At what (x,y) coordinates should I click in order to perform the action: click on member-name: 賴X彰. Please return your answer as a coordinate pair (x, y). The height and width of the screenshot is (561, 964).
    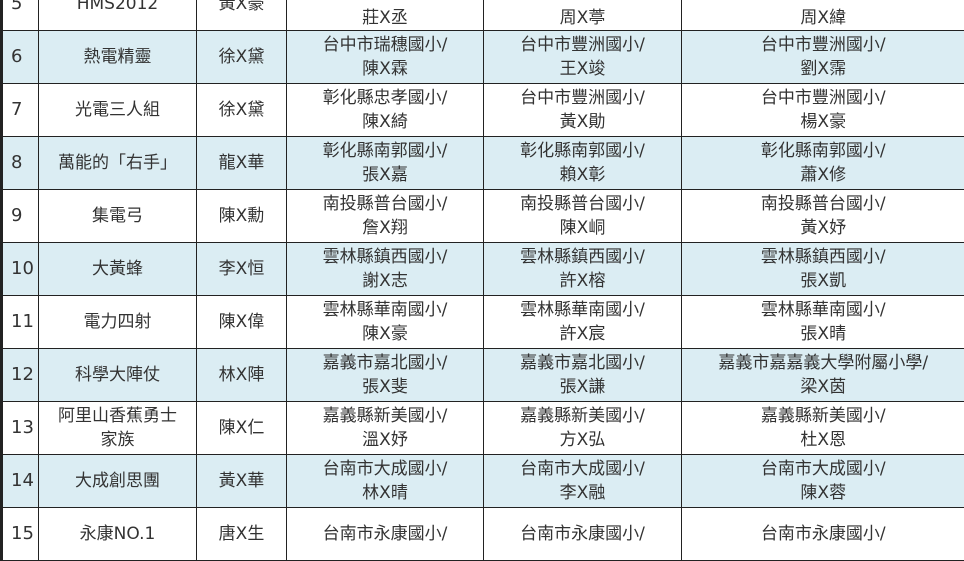
    Looking at the image, I should click on (582, 175).